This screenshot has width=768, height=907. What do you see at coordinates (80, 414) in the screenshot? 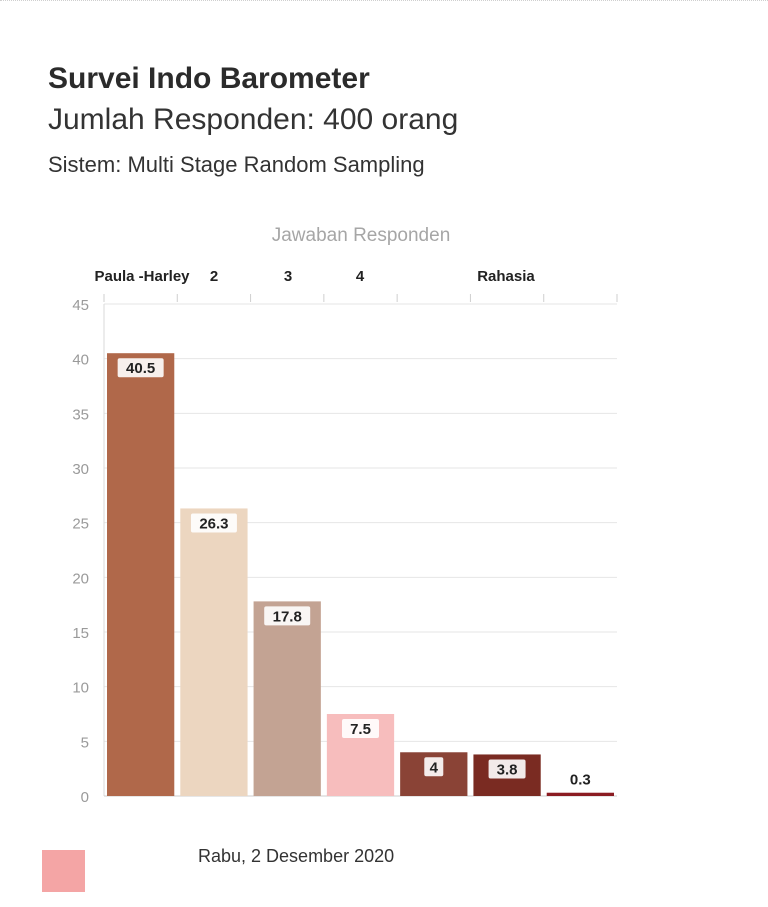
I see `y-tick-label: 35` at bounding box center [80, 414].